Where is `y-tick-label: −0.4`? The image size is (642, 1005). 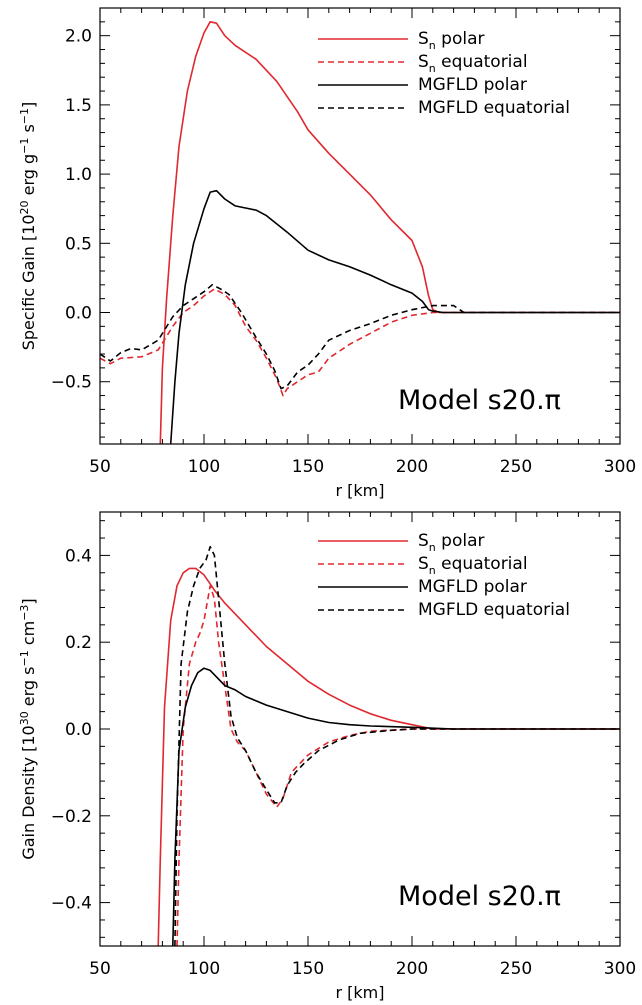 y-tick-label: −0.4 is located at coordinates (71, 904).